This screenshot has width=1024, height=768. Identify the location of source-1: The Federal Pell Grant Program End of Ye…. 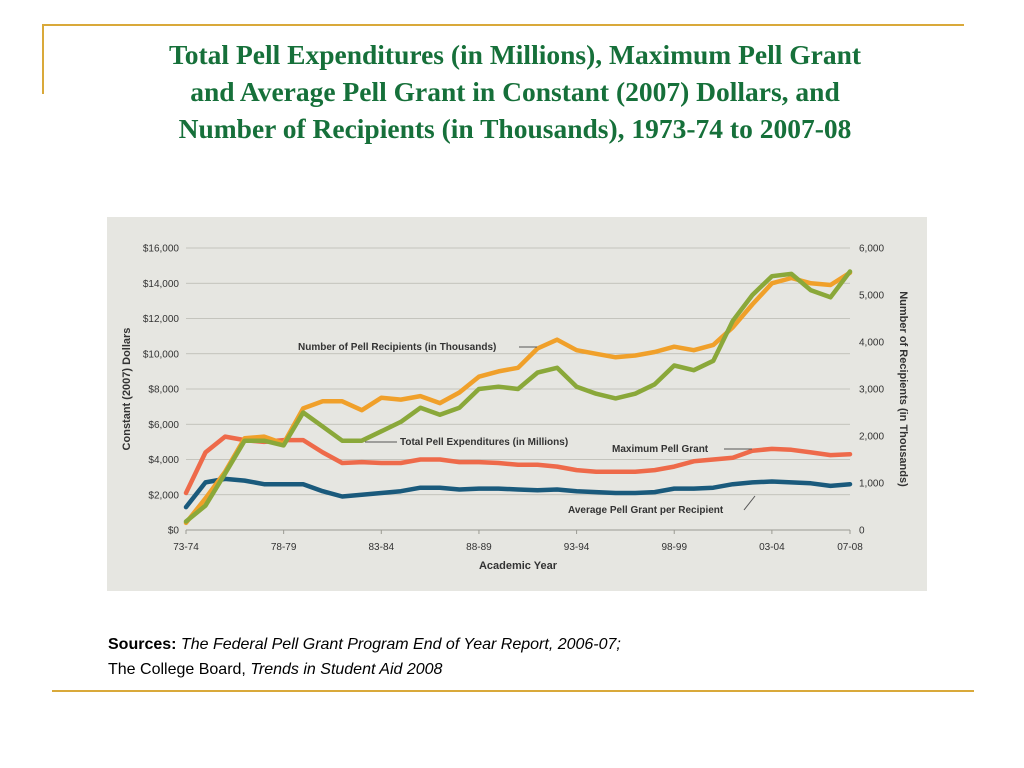
(400, 644).